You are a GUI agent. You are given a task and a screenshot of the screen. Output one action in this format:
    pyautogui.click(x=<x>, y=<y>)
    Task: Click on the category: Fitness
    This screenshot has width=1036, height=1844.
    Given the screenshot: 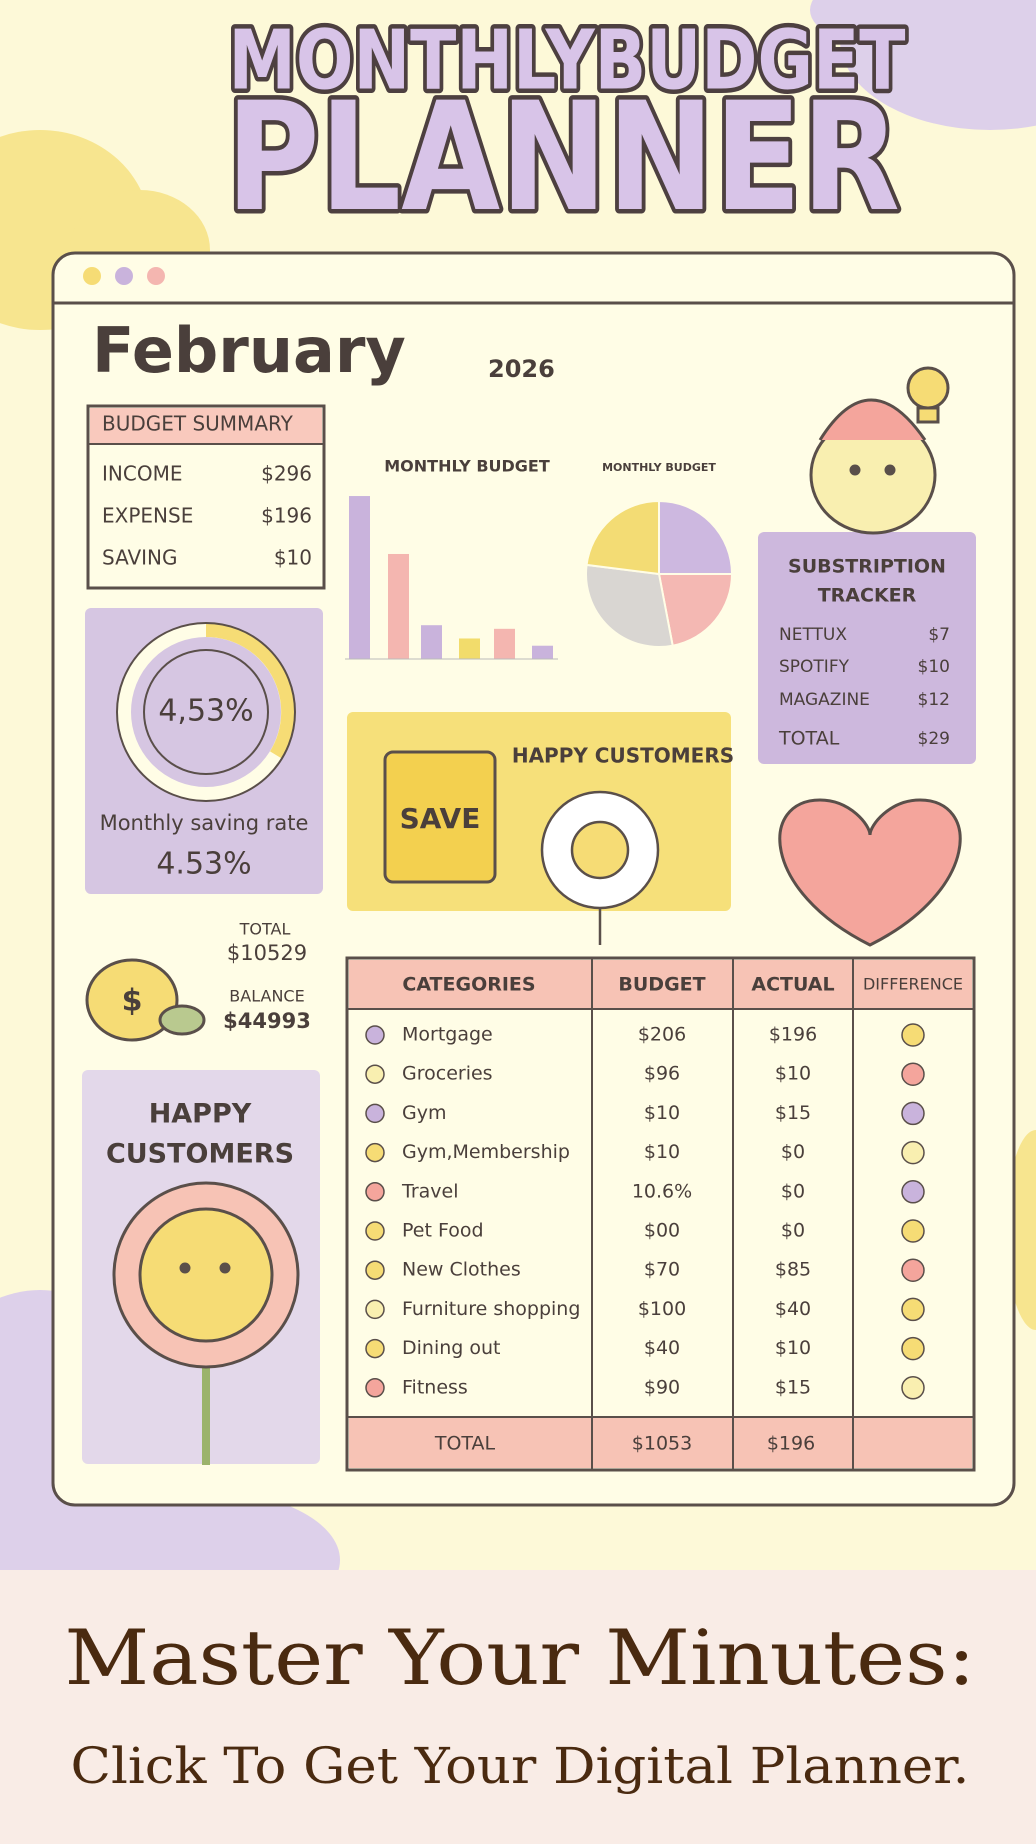 What is the action you would take?
    pyautogui.click(x=435, y=1387)
    